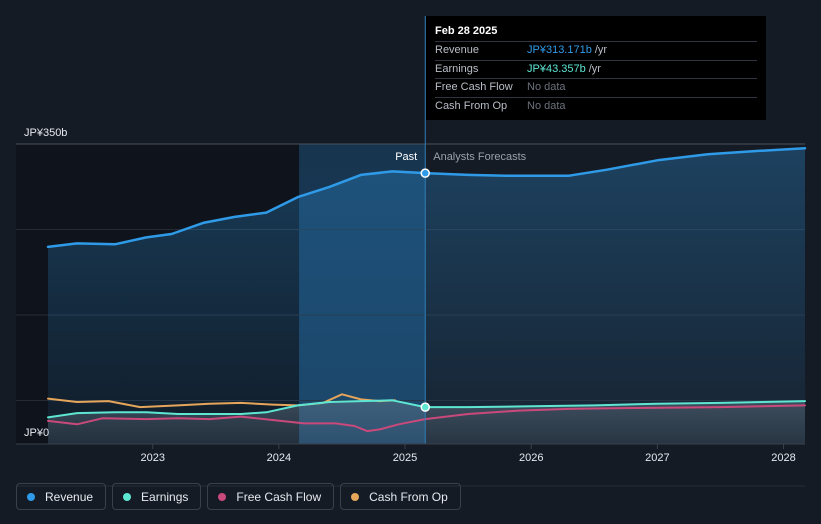 Image resolution: width=821 pixels, height=524 pixels. What do you see at coordinates (466, 31) in the screenshot?
I see `tooltip-date: Feb 28 2025` at bounding box center [466, 31].